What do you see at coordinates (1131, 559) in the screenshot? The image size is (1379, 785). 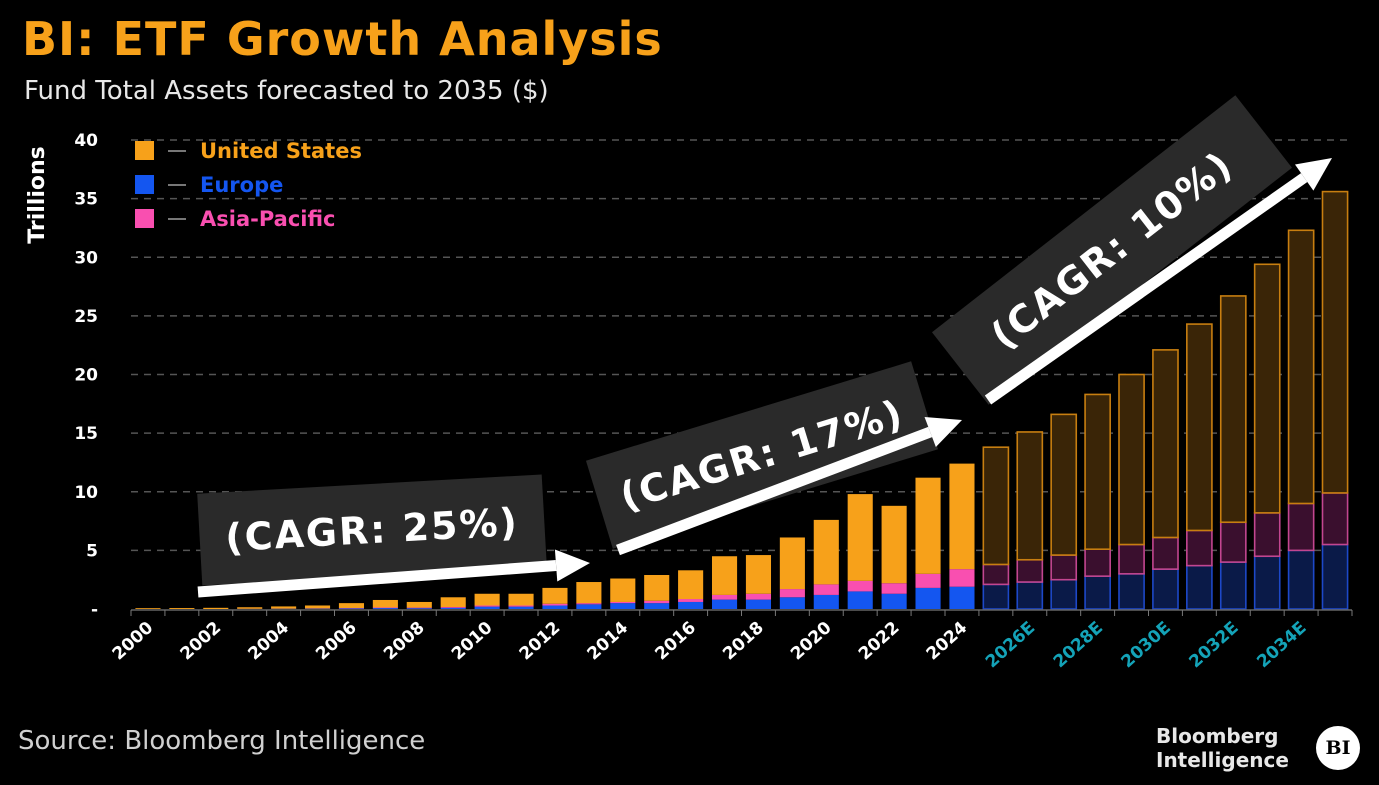 I see `bar-asia-pacific-2029E` at bounding box center [1131, 559].